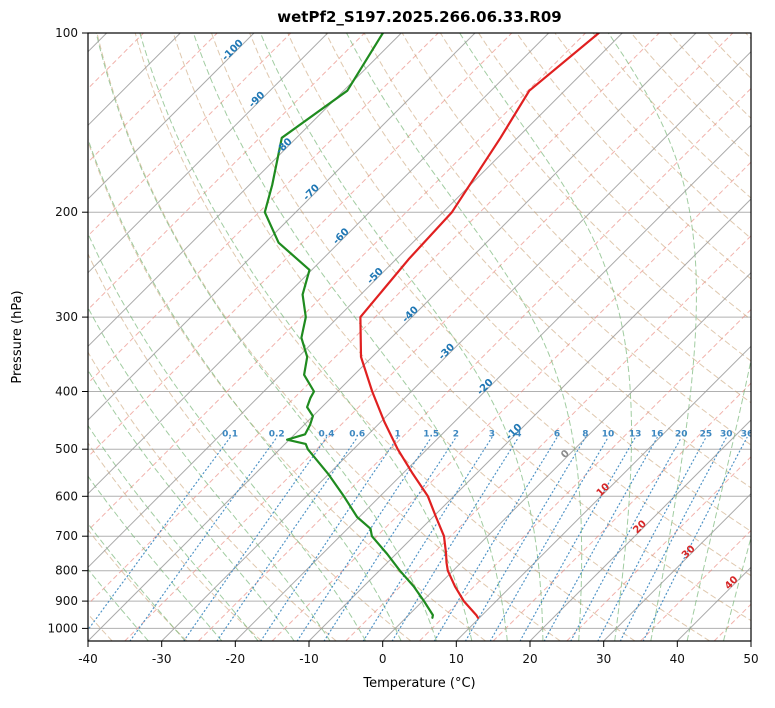  I want to click on svg-text: 800, so click(66, 571).